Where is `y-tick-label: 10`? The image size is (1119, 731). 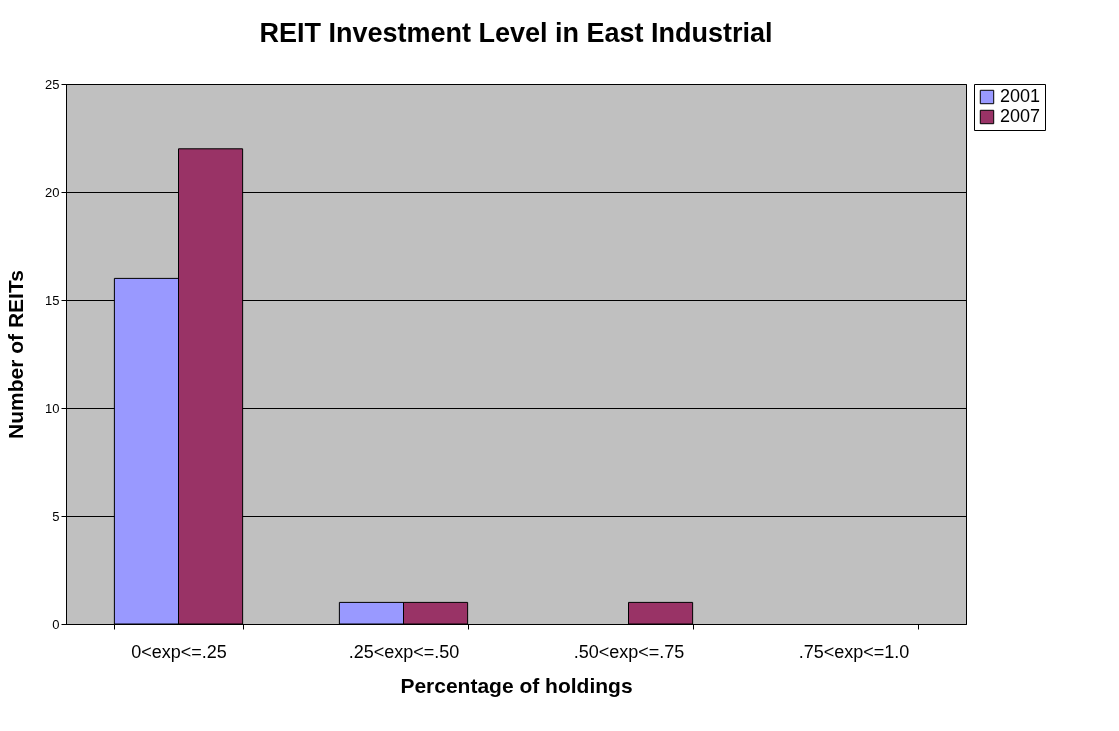 y-tick-label: 10 is located at coordinates (52, 408).